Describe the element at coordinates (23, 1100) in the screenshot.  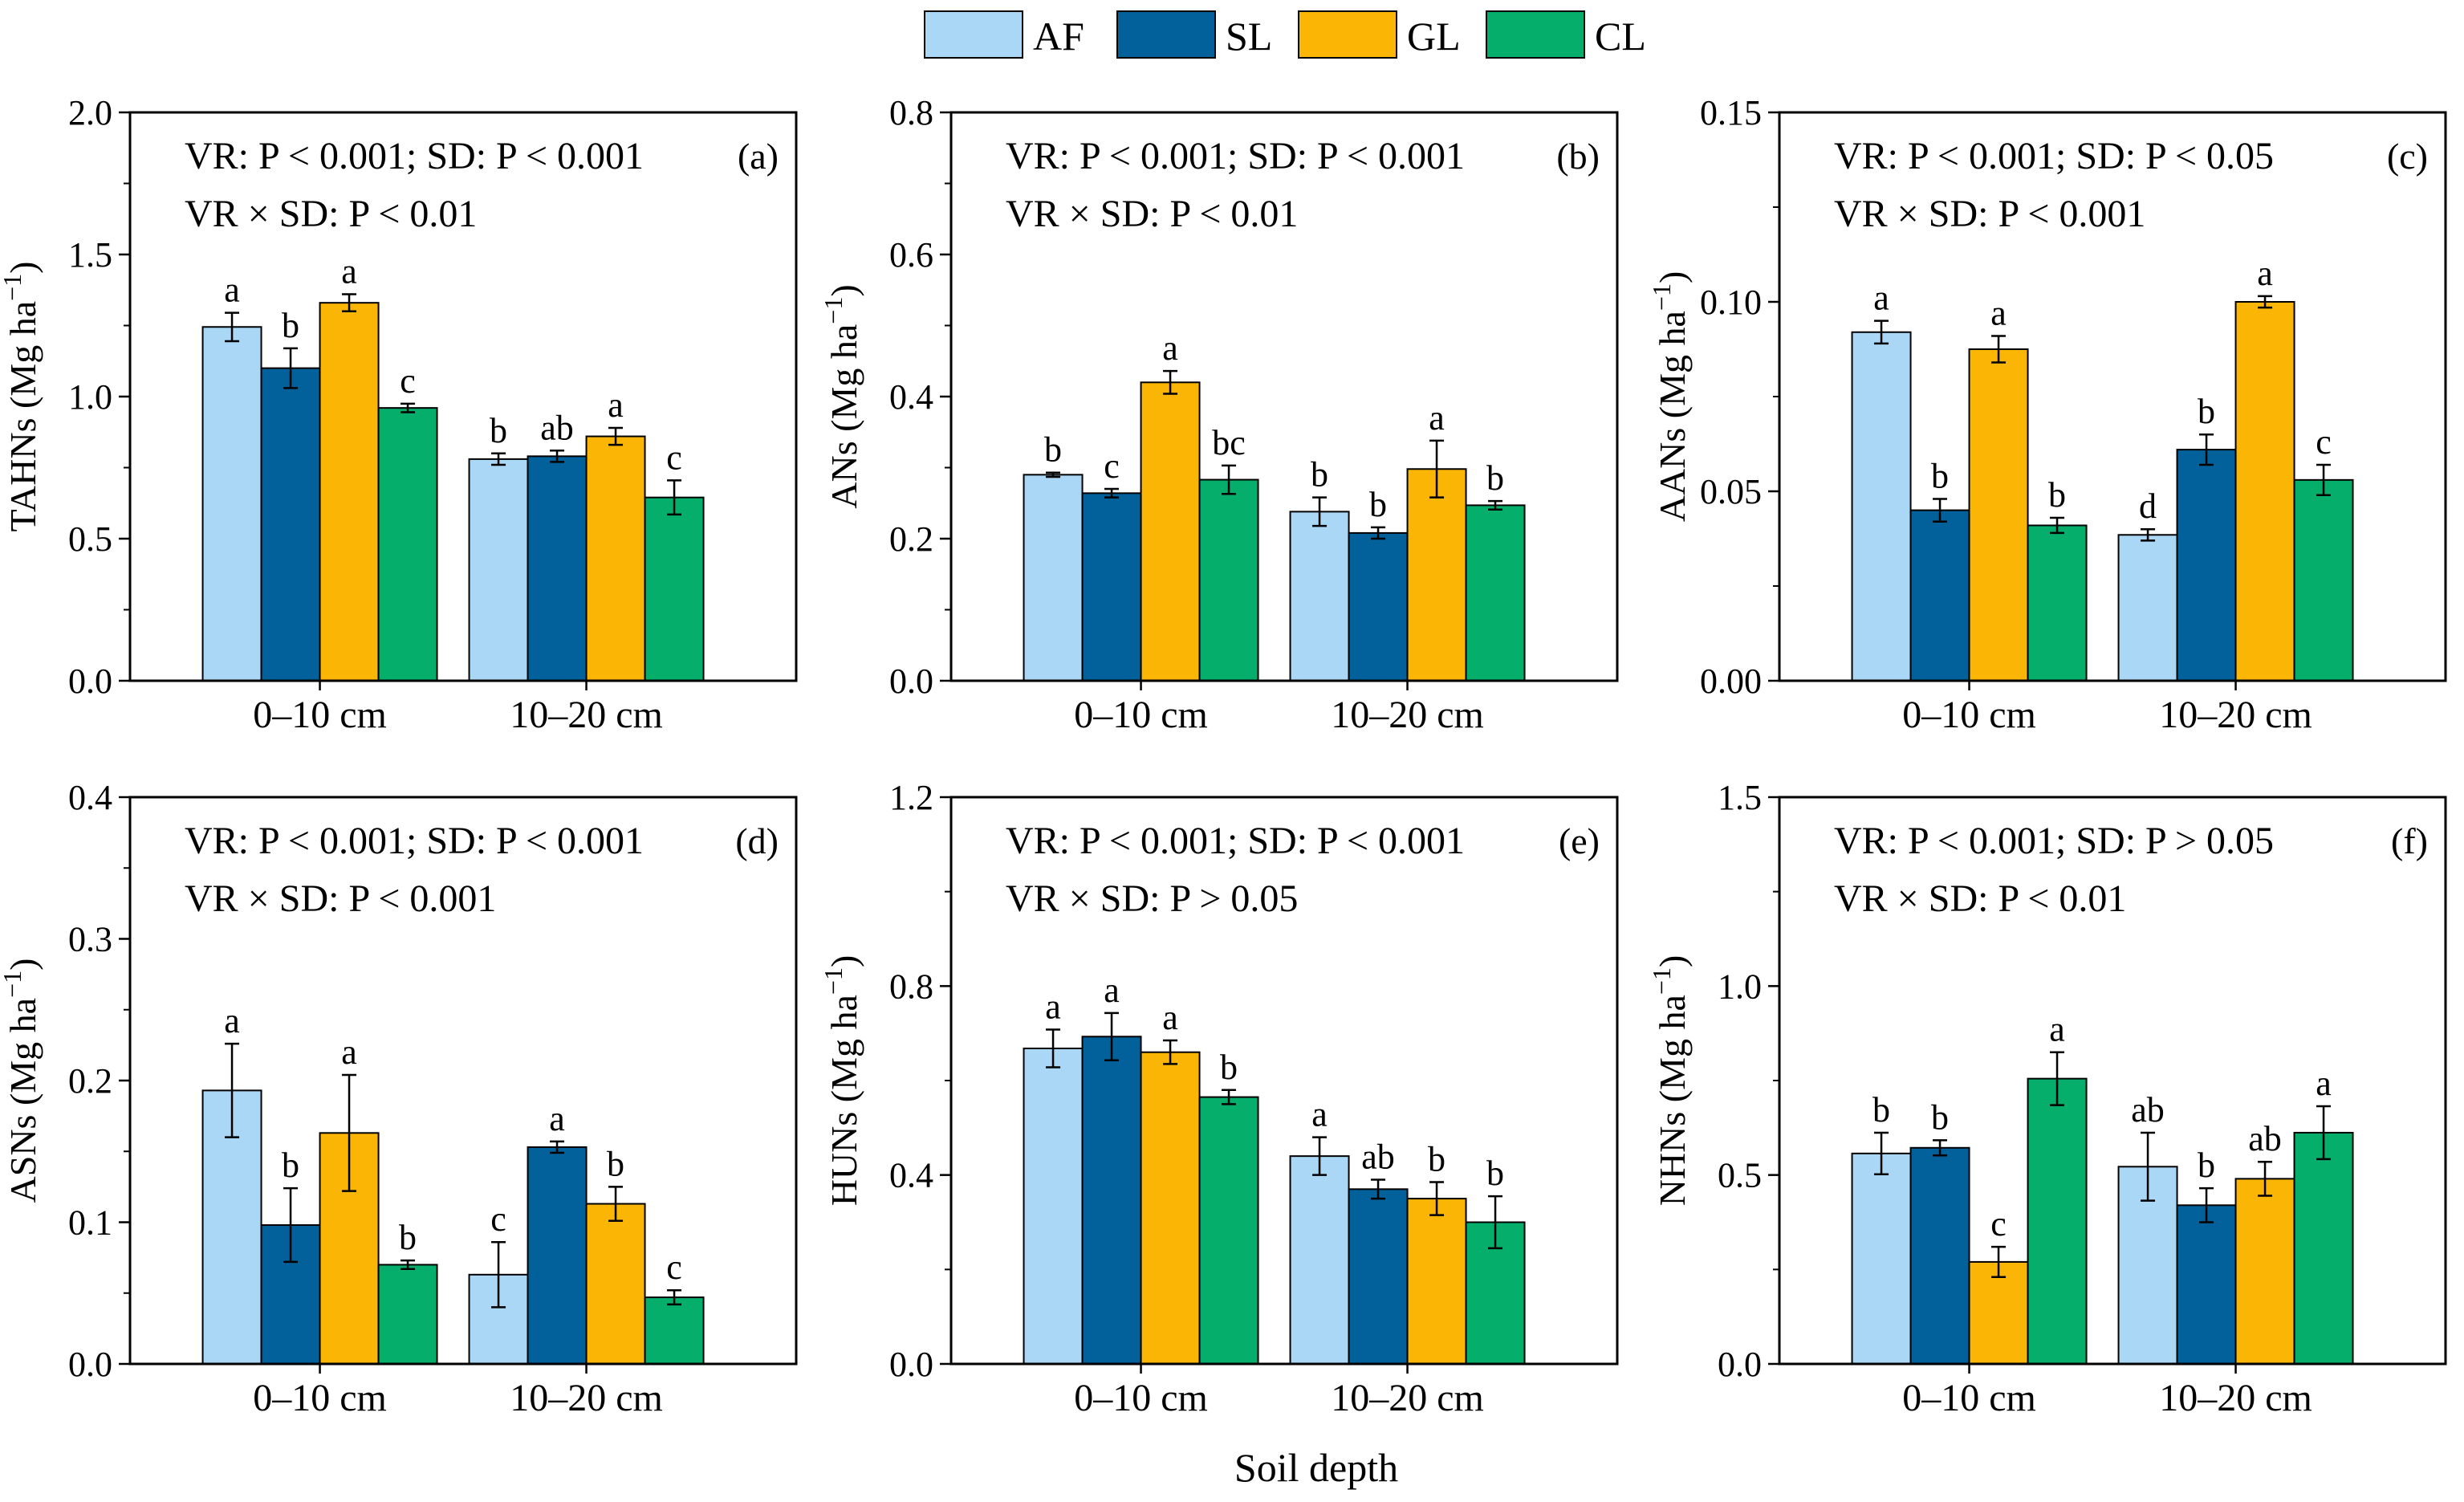
I see `y-axis-label-main: ASNs (Mg ha` at that location.